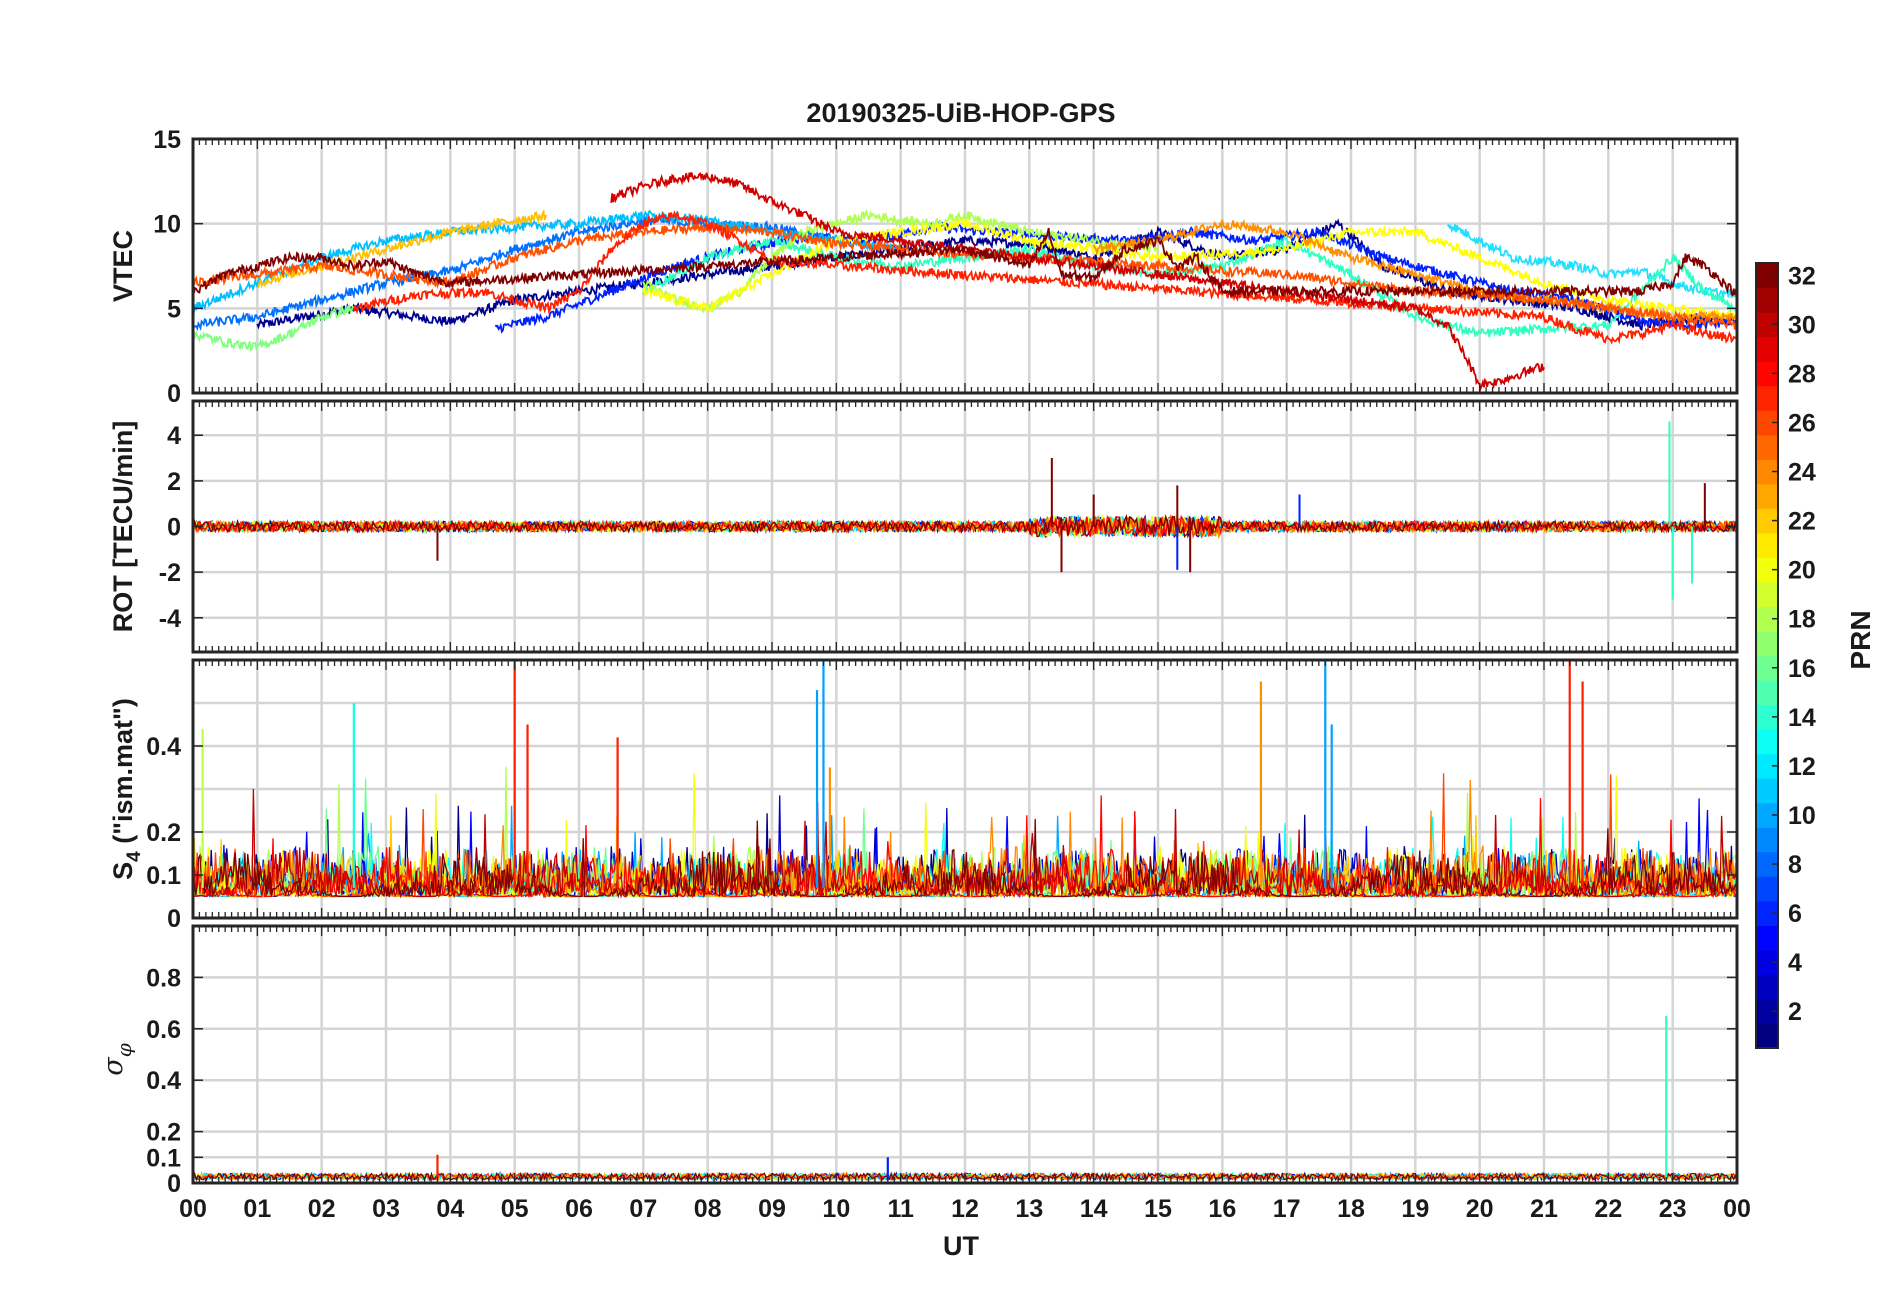  What do you see at coordinates (960, 113) in the screenshot?
I see `chart-title: 20190325-UiB-HOP-GPS` at bounding box center [960, 113].